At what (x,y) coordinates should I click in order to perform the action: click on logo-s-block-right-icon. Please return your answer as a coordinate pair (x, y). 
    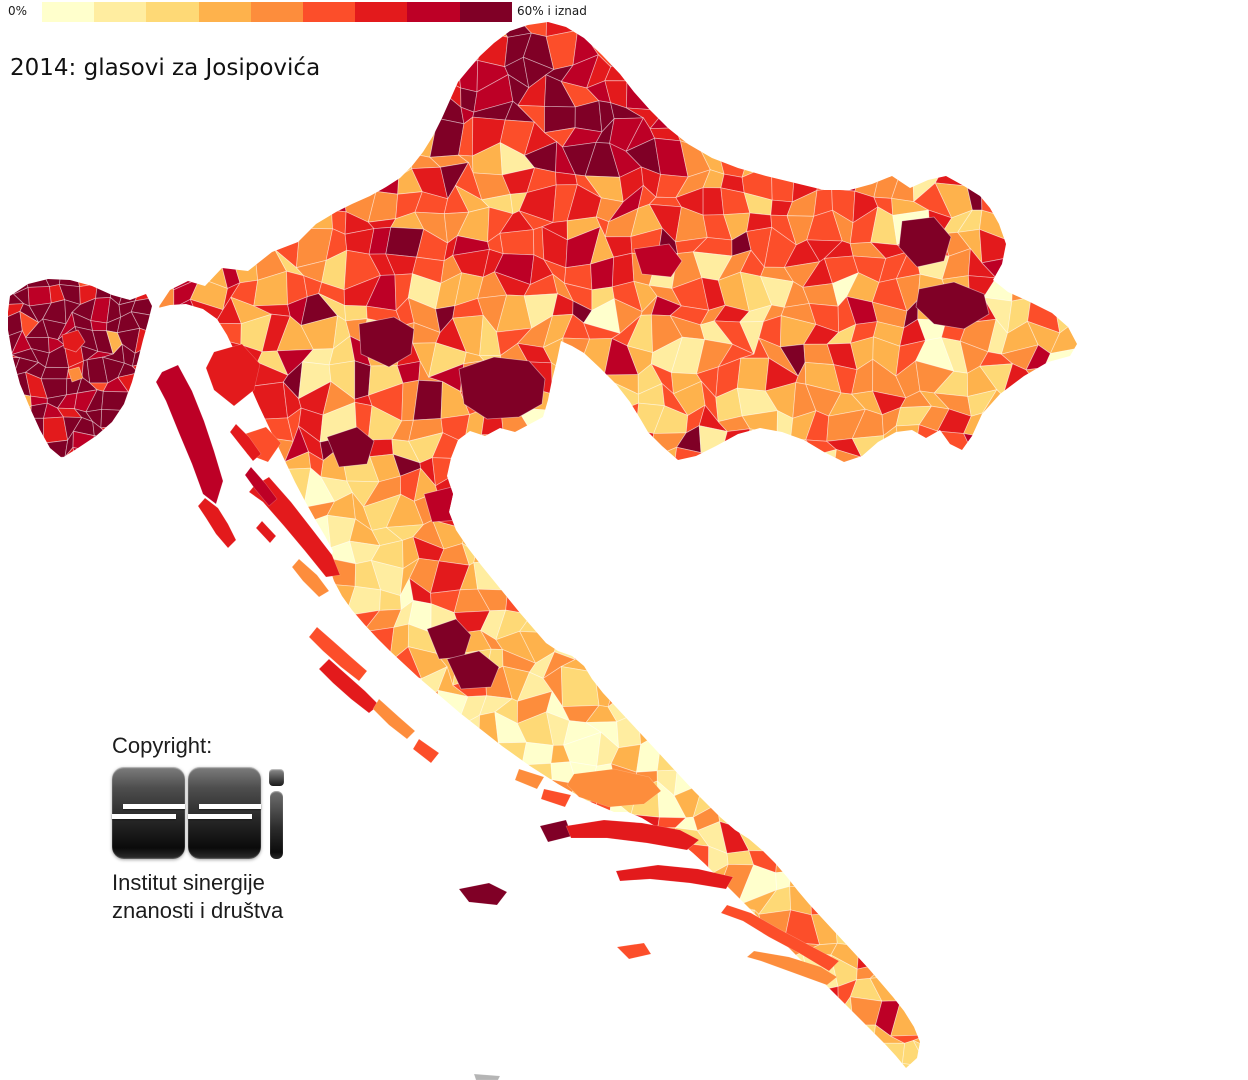
    Looking at the image, I should click on (224, 813).